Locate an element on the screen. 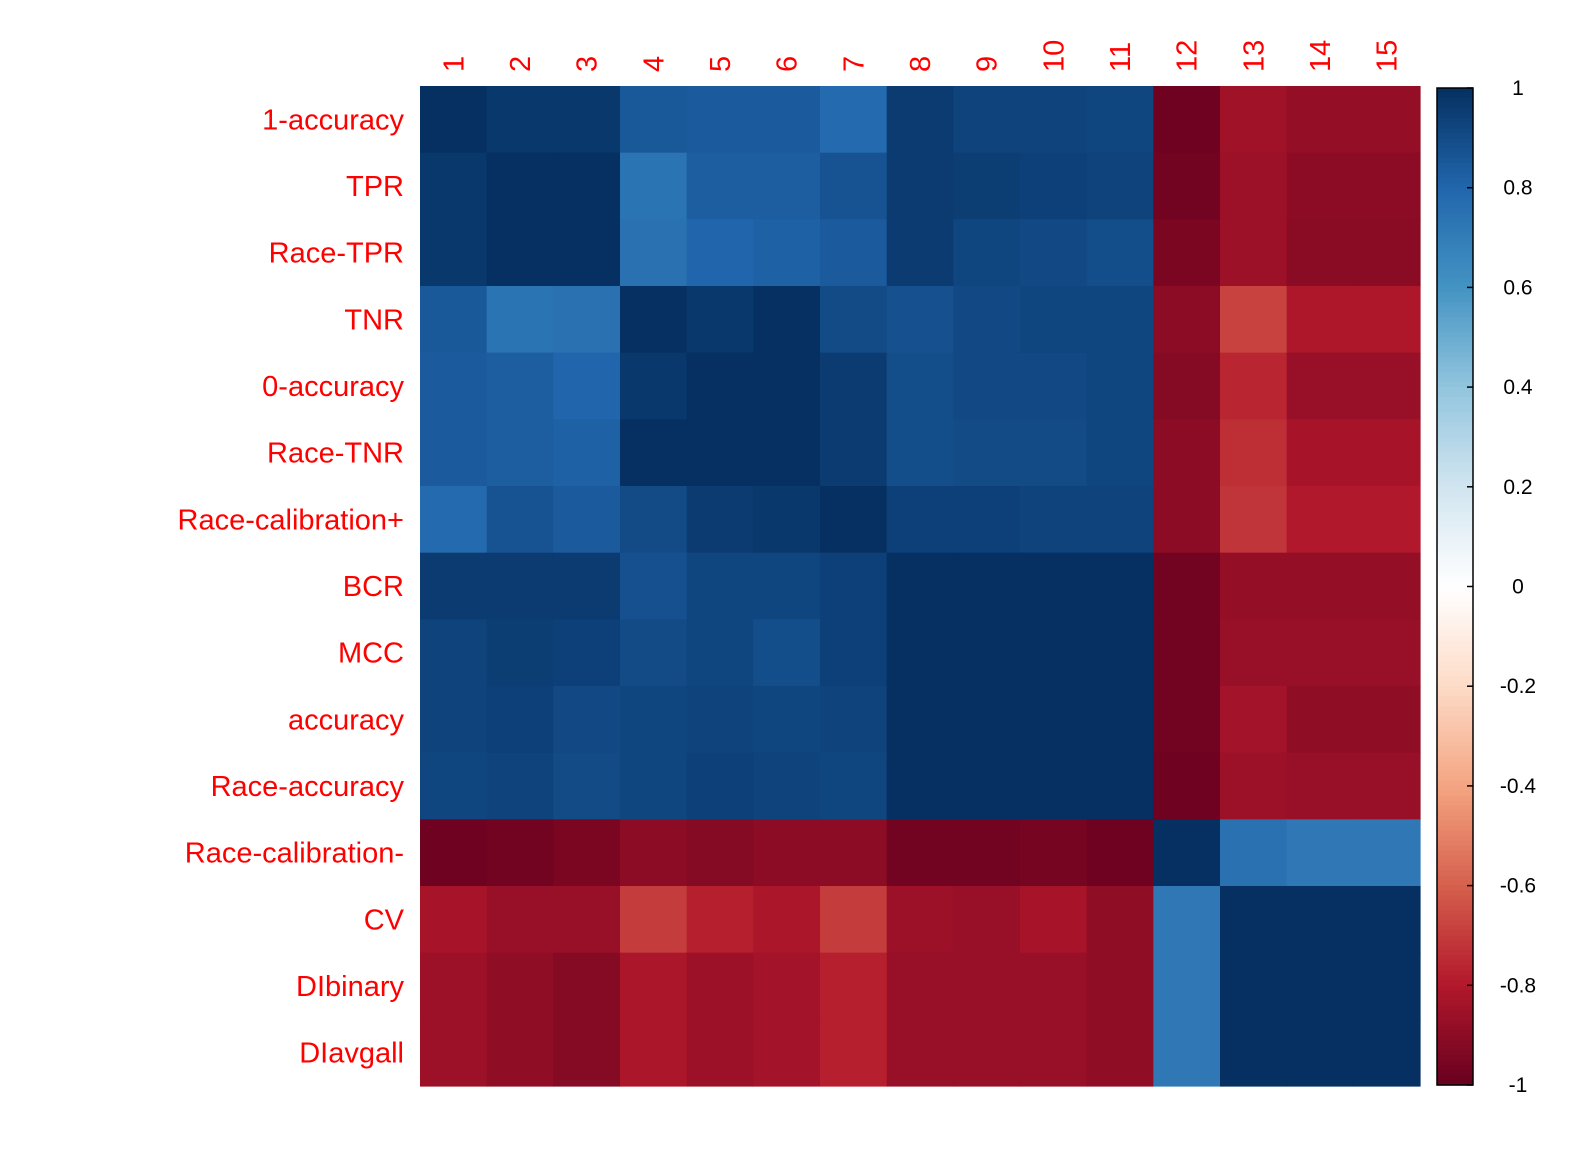  colorbar-tick-label: -1 is located at coordinates (1518, 1085).